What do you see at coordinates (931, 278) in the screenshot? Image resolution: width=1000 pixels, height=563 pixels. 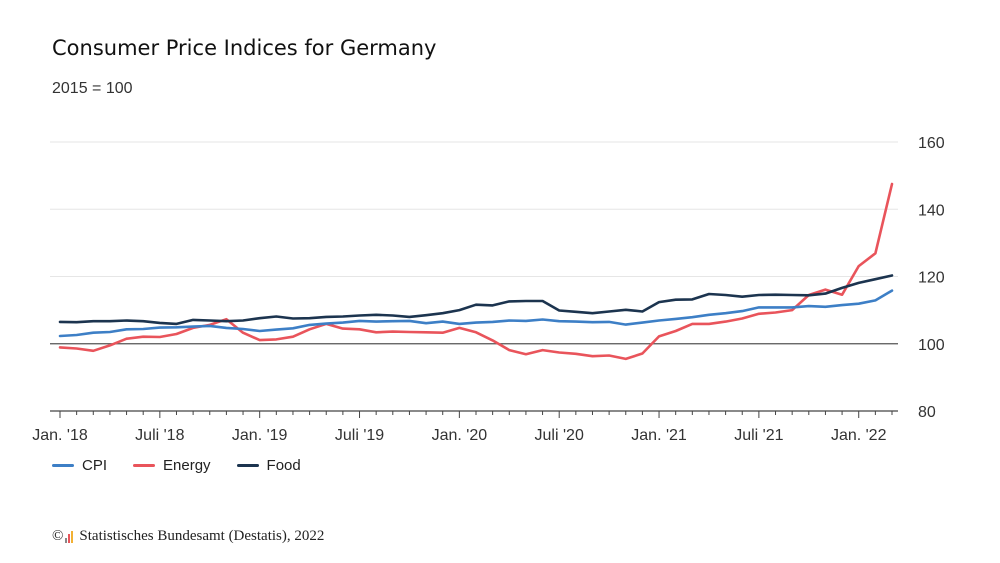 I see `y-tick-label-120: 120` at bounding box center [931, 278].